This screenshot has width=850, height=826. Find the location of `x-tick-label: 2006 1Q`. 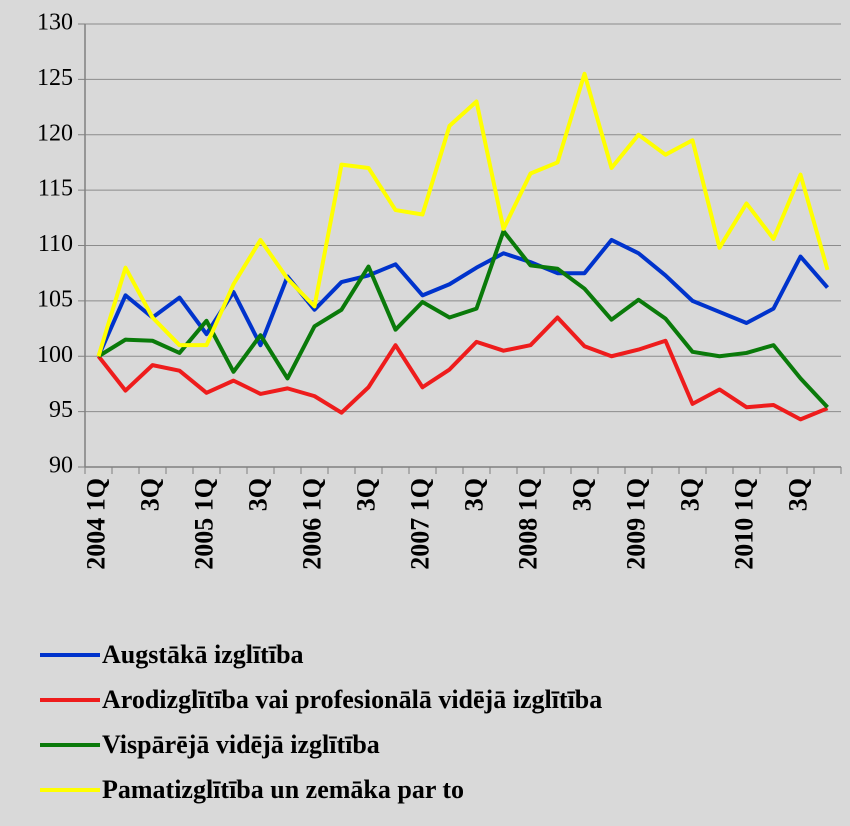

x-tick-label: 2006 1Q is located at coordinates (311, 524).